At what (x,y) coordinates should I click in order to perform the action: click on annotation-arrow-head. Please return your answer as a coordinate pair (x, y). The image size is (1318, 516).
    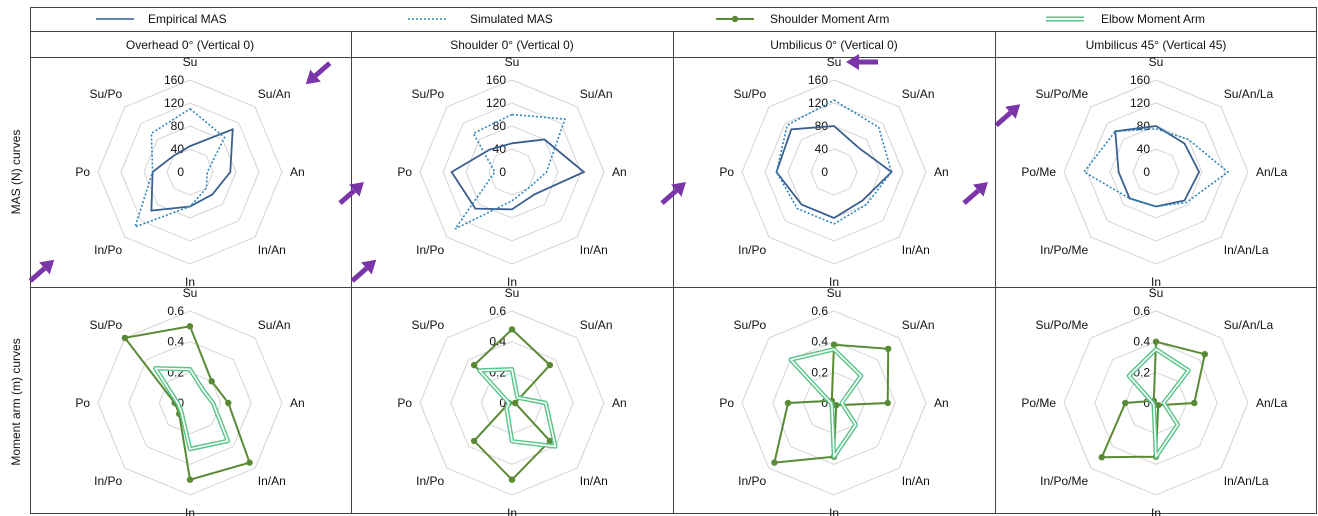
    Looking at the image, I should click on (852, 62).